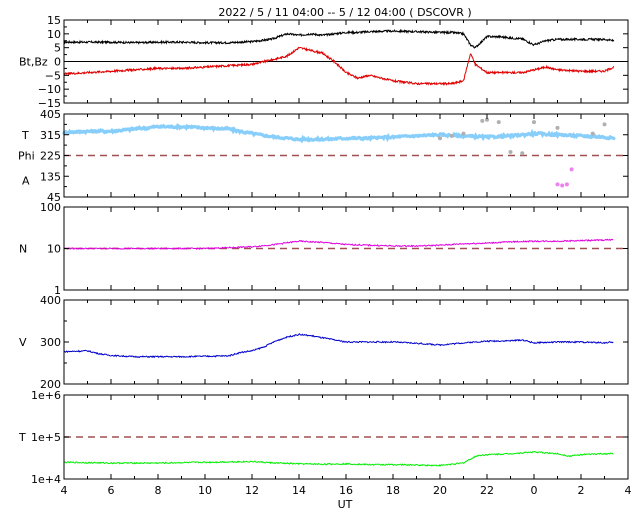  I want to click on x-tick-label: 20, so click(440, 490).